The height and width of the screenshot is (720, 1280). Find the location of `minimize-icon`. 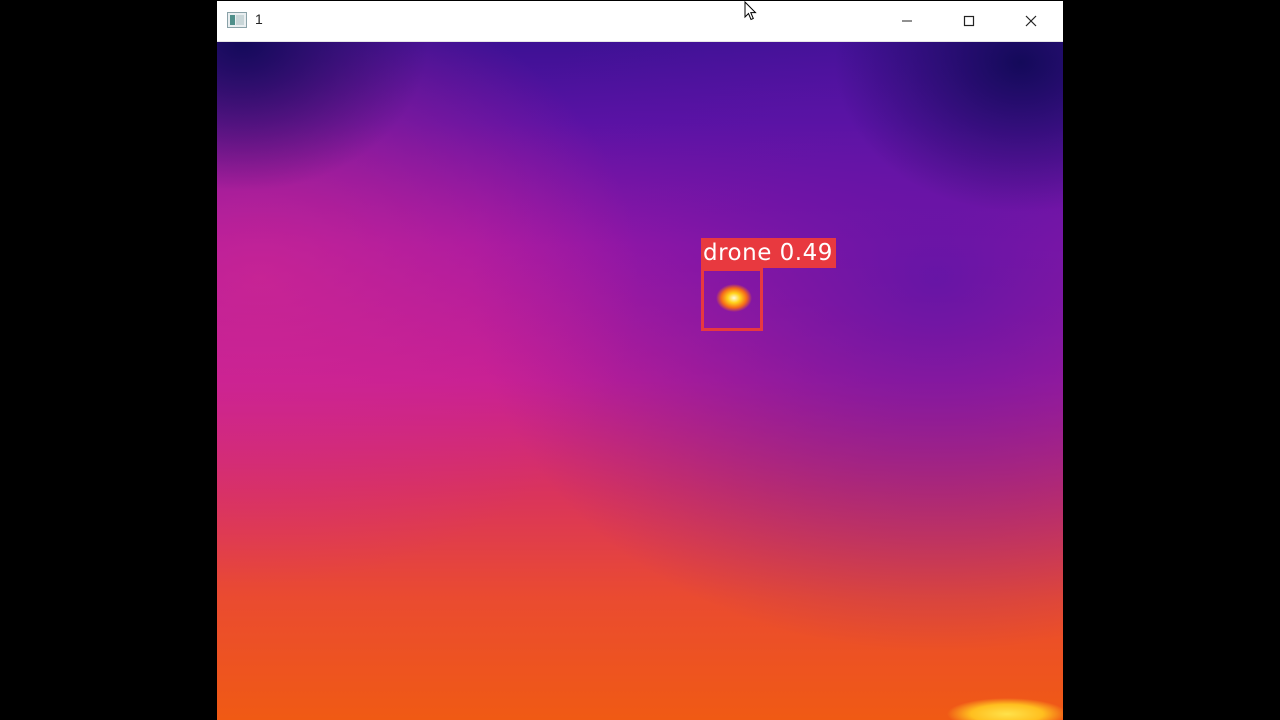

minimize-icon is located at coordinates (907, 21).